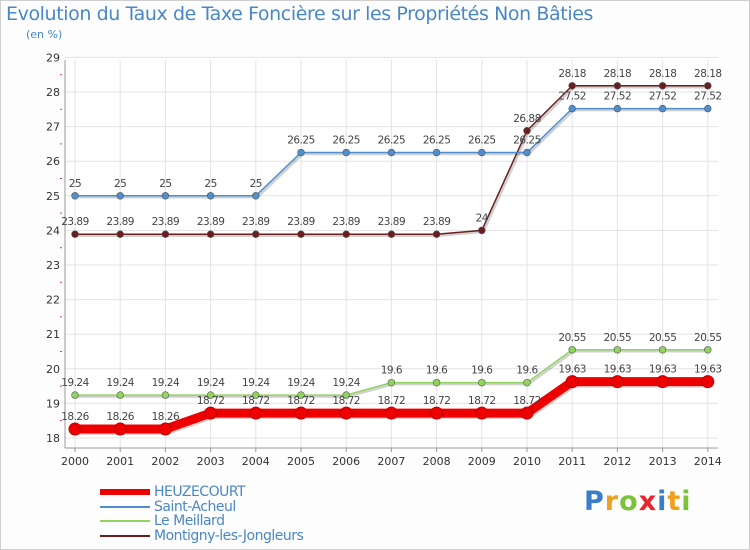  Describe the element at coordinates (594, 501) in the screenshot. I see `logo-letter: P` at that location.